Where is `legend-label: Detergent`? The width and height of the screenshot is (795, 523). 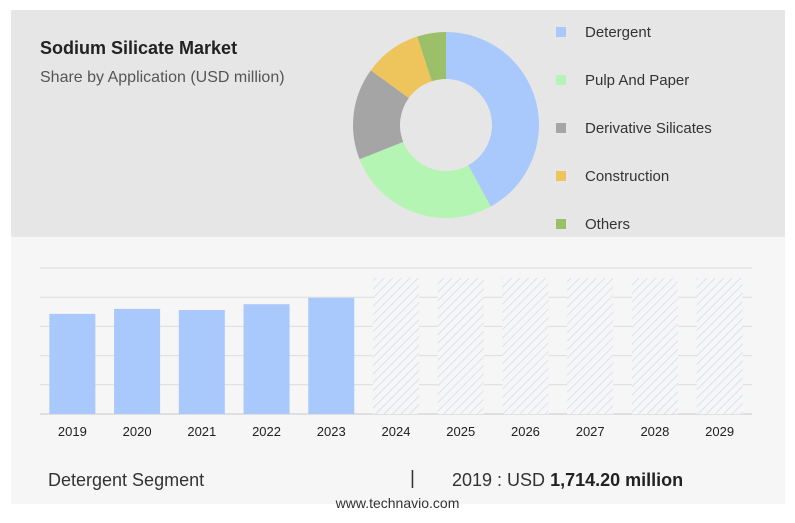 legend-label: Detergent is located at coordinates (618, 32).